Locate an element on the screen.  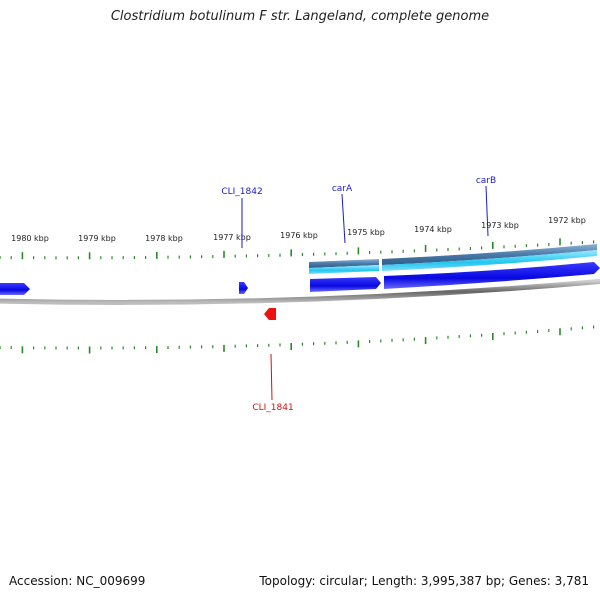
gene-arrow-carA is located at coordinates (345, 284).